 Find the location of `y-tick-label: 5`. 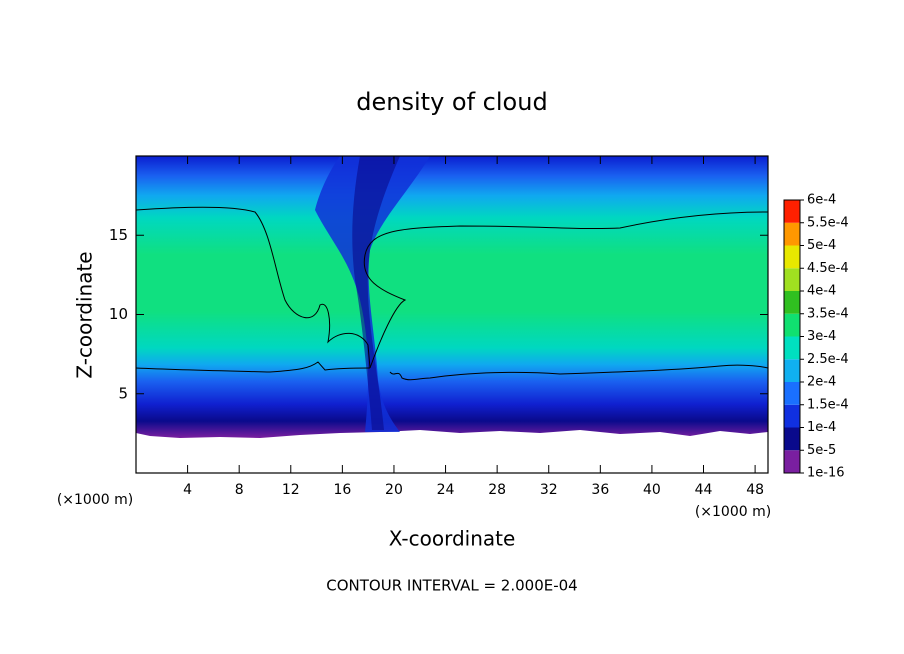

y-tick-label: 5 is located at coordinates (123, 393).